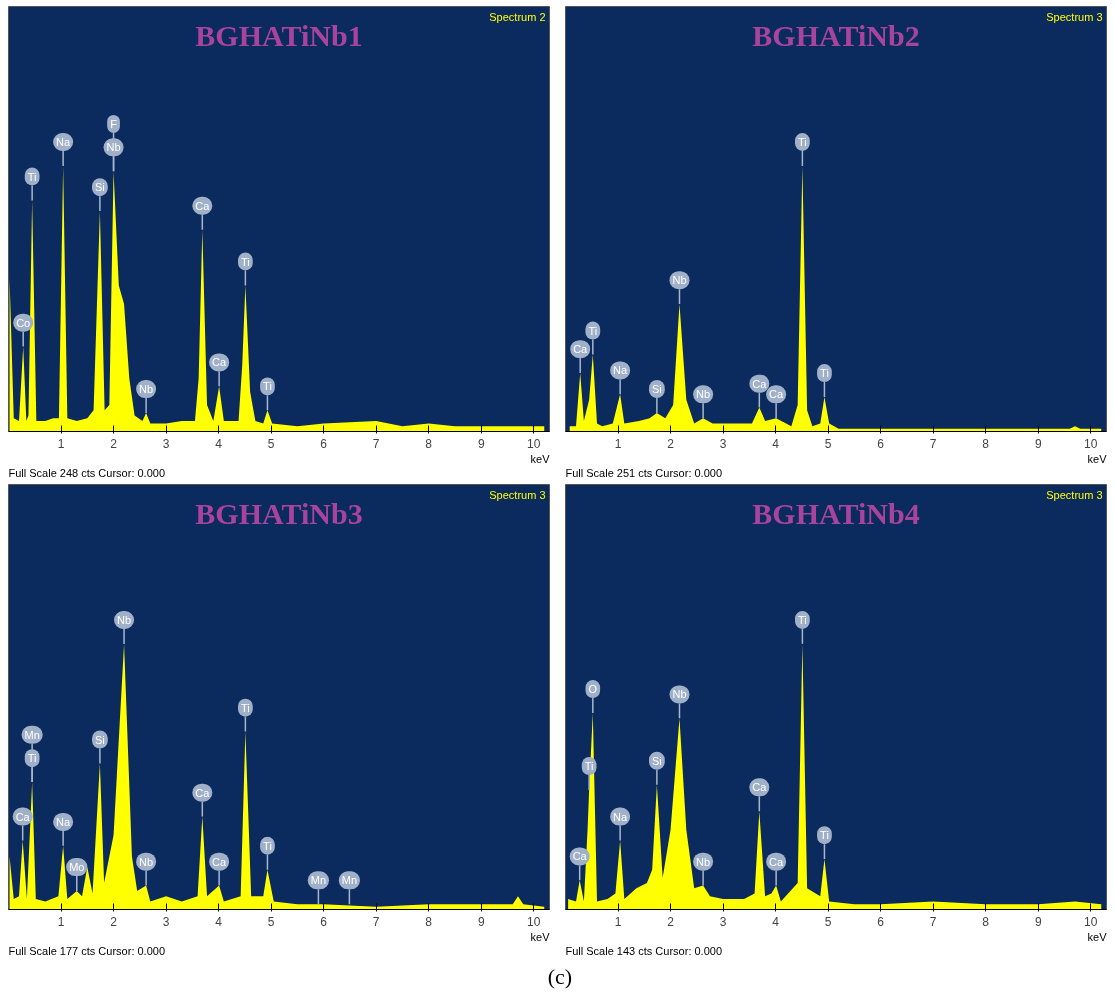 The image size is (1115, 1001). What do you see at coordinates (644, 472) in the screenshot?
I see `text: Full Scale 251 cts Cursor: 0.000` at bounding box center [644, 472].